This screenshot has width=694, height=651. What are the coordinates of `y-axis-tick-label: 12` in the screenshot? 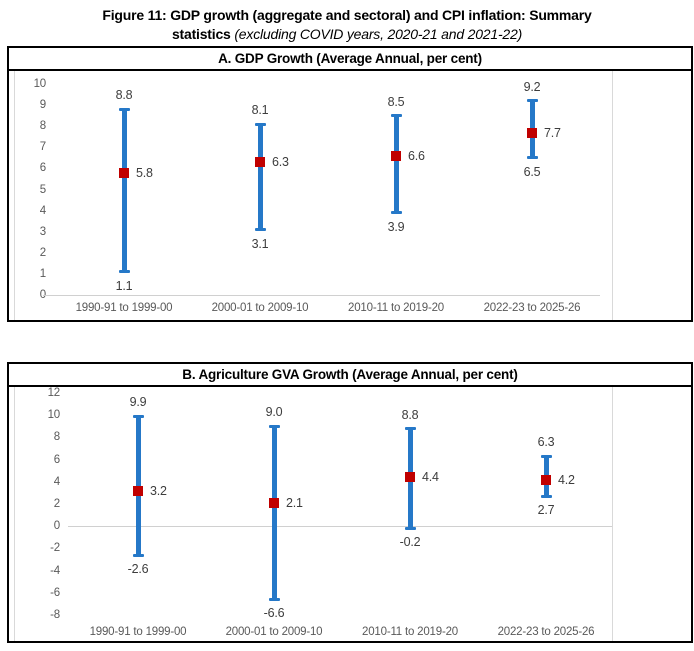 It's located at (54, 393).